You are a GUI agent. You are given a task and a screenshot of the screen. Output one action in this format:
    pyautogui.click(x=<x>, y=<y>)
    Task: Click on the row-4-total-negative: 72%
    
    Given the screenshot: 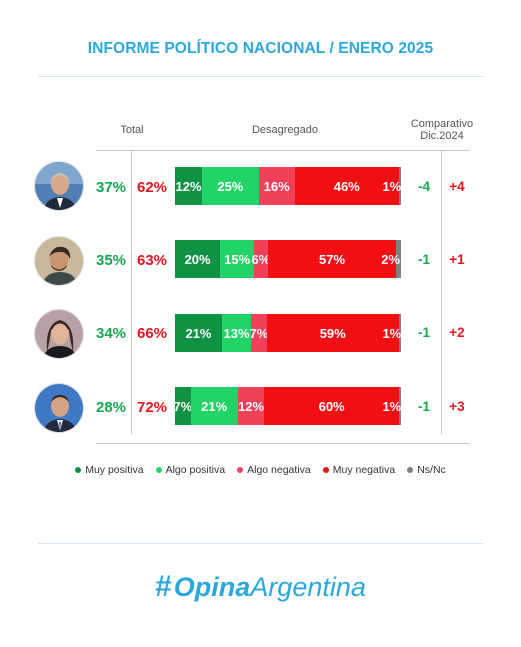 What is the action you would take?
    pyautogui.click(x=152, y=407)
    